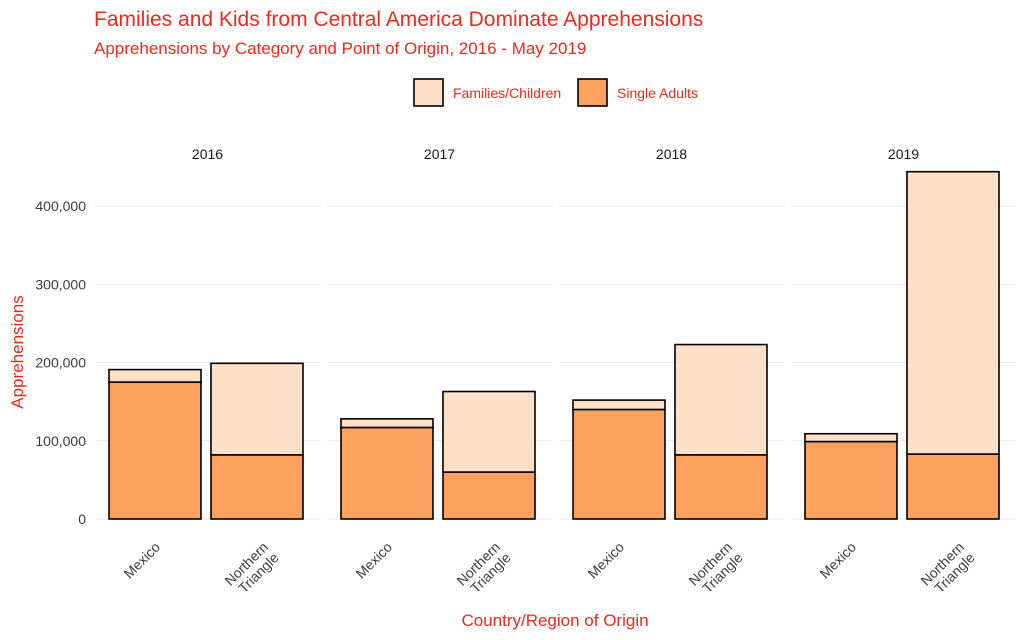  I want to click on bar-families-children-northern-triangle-2018, so click(721, 399).